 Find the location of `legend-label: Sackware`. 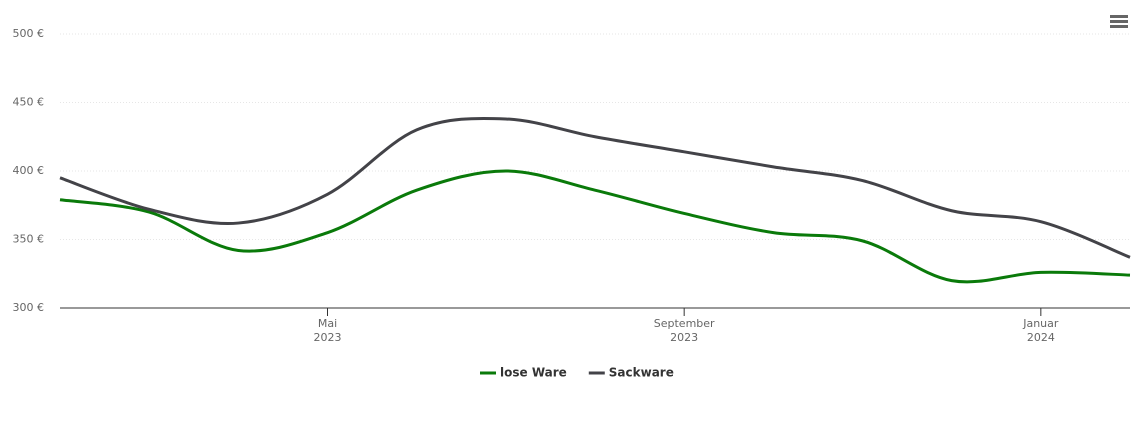

legend-label: Sackware is located at coordinates (641, 373).